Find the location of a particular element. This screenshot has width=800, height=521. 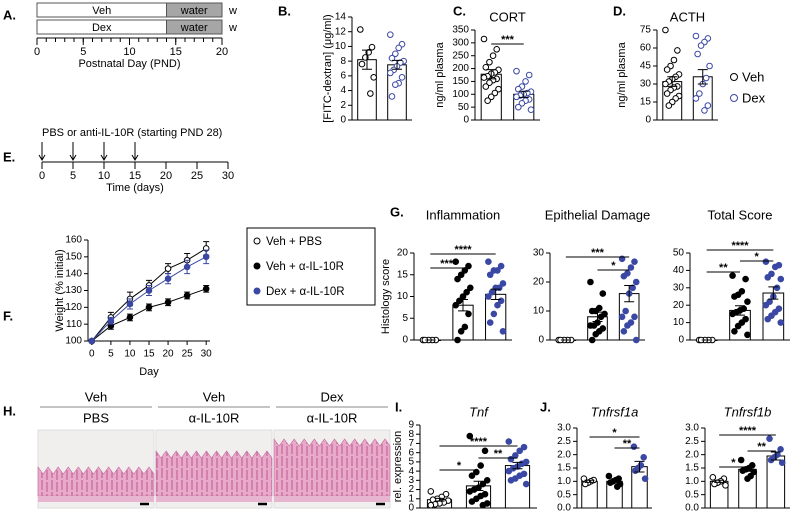

y-tick-label: 250 is located at coordinates (460, 55).